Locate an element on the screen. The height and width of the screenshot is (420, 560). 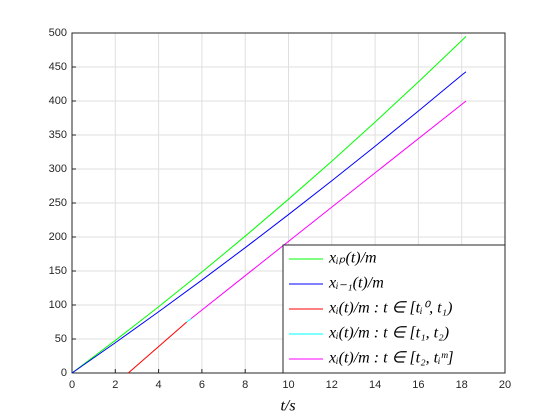
y-tick-label: 150 is located at coordinates (58, 271).